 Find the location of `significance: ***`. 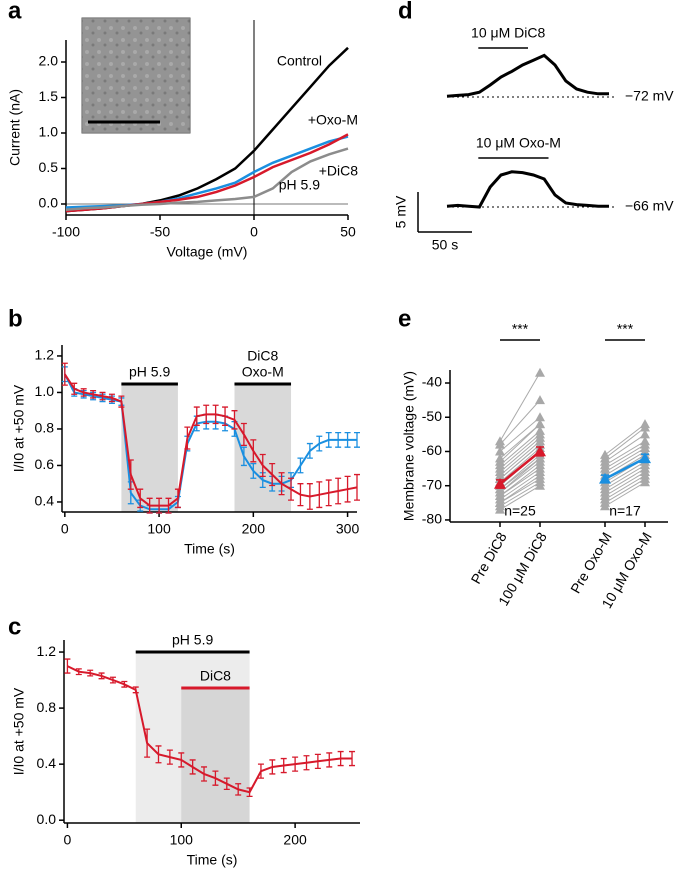

significance: *** is located at coordinates (520, 329).